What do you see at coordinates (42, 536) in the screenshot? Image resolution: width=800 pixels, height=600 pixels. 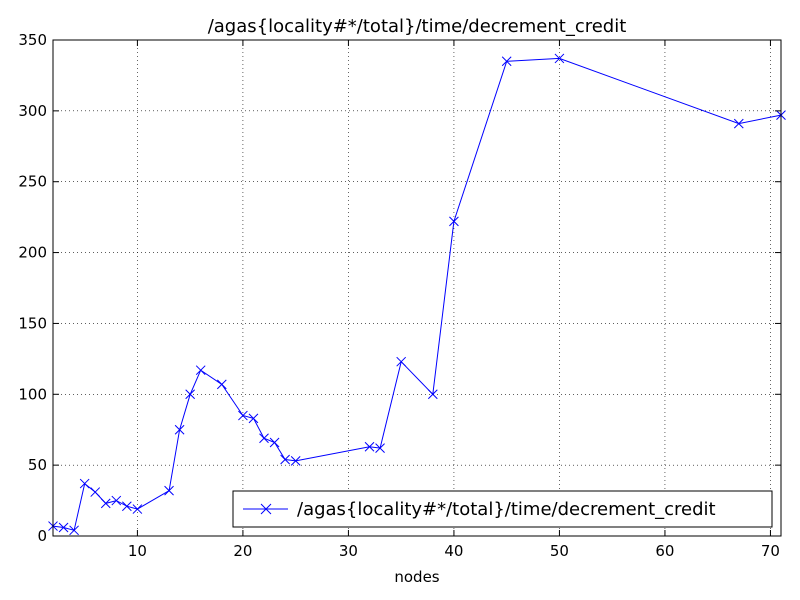 I see `y-tick-label: 0` at bounding box center [42, 536].